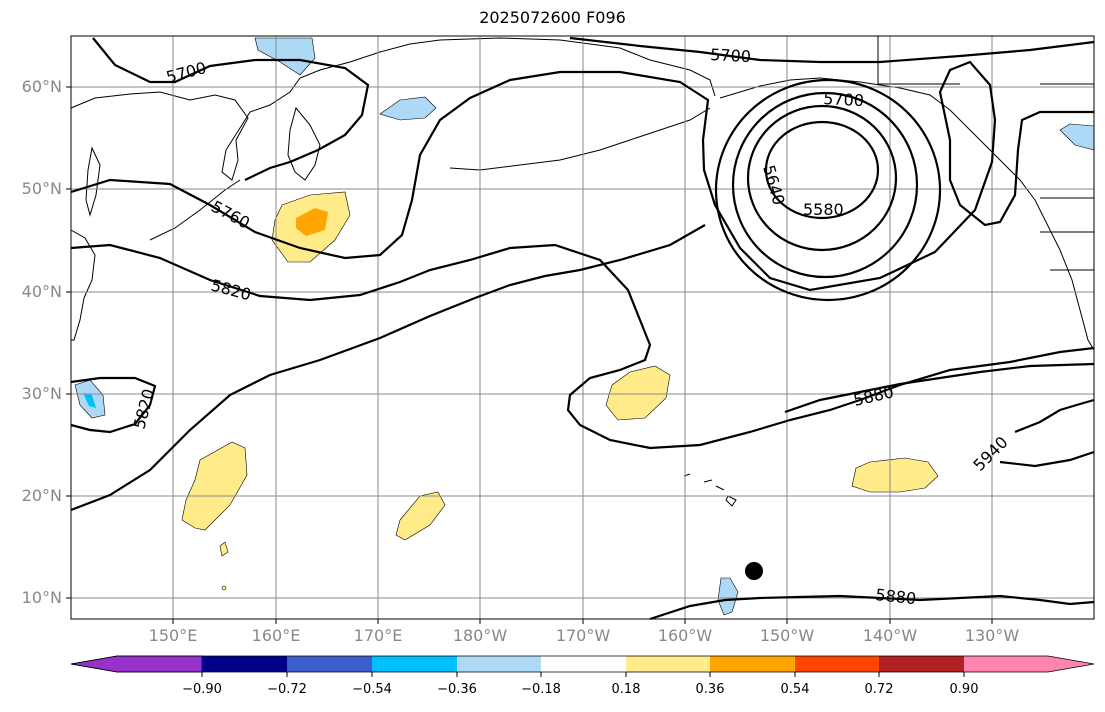 The height and width of the screenshot is (712, 1105). What do you see at coordinates (710, 689) in the screenshot?
I see `colorbar-tick-label: 0.36` at bounding box center [710, 689].